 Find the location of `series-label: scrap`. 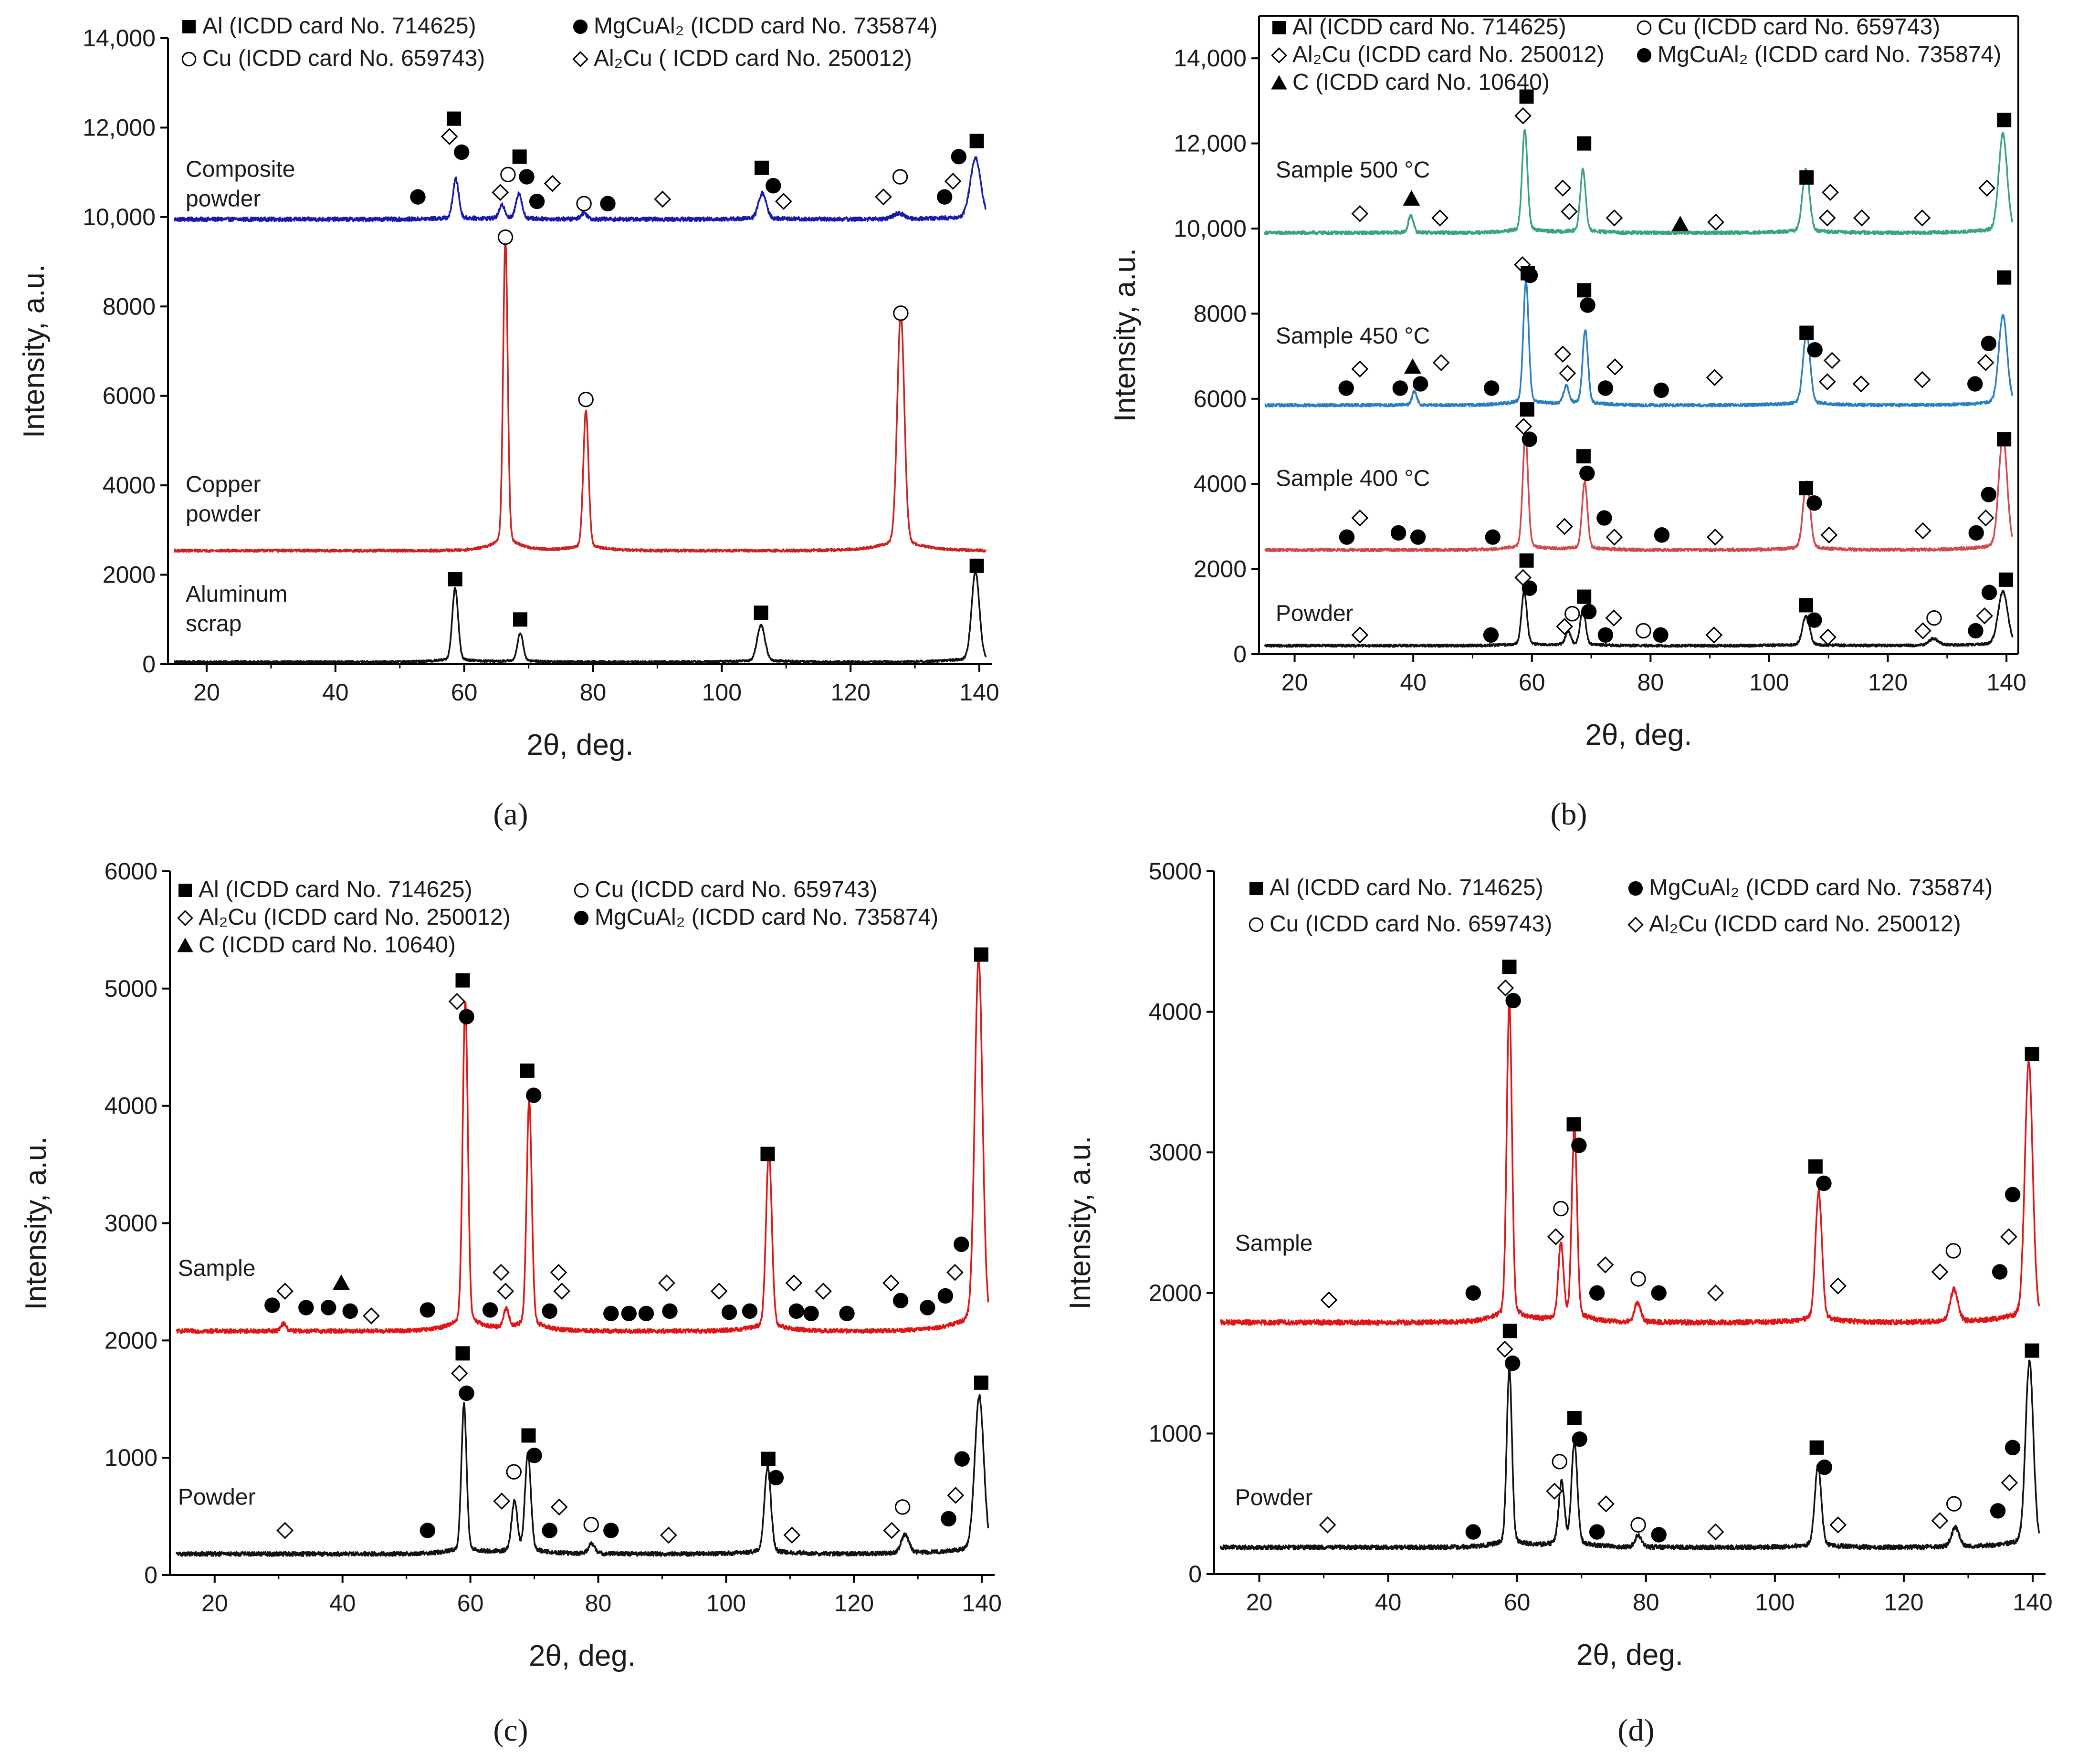

series-label: scrap is located at coordinates (214, 624).